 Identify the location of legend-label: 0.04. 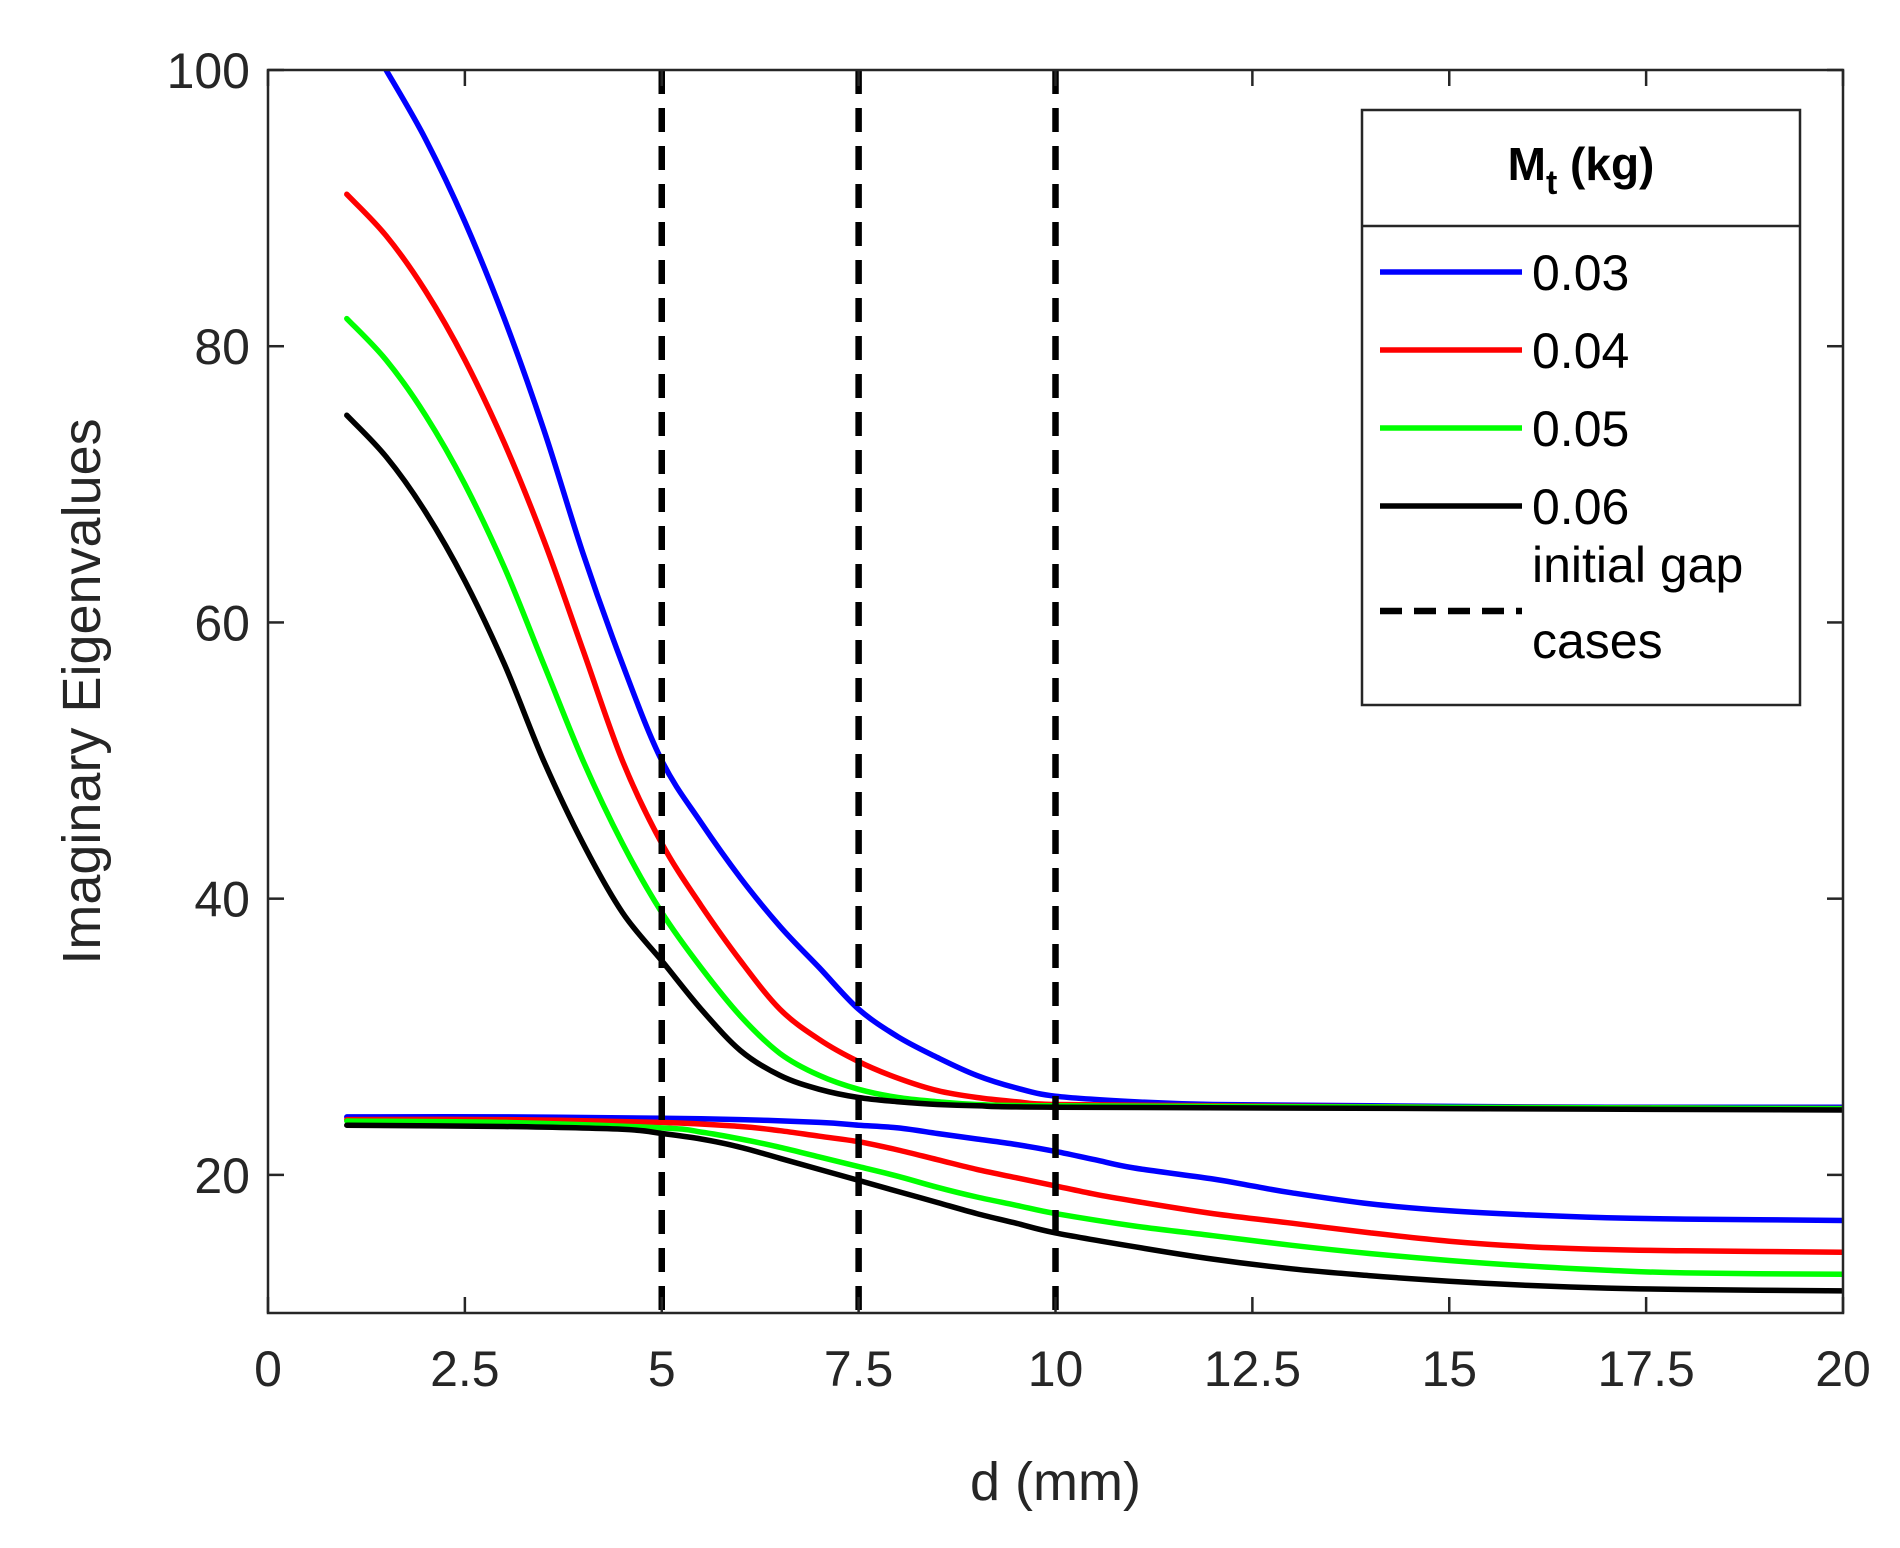
(1580, 351).